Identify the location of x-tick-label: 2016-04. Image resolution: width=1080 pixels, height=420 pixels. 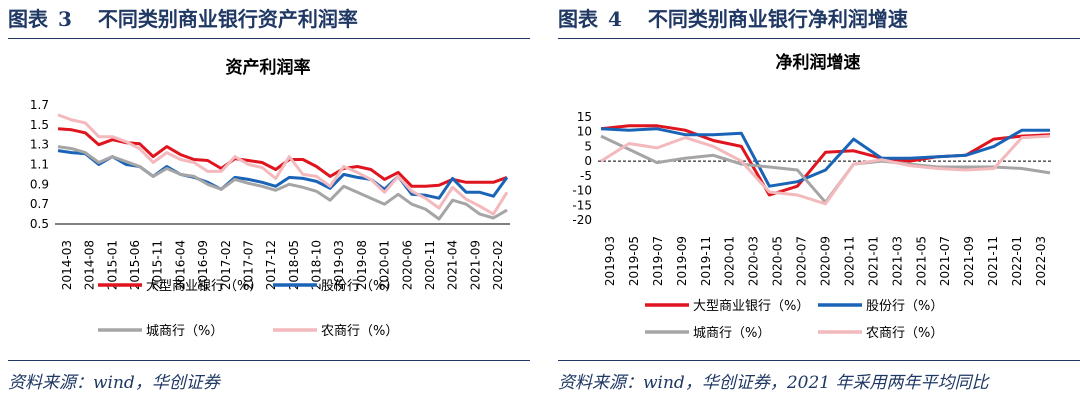
(180, 265).